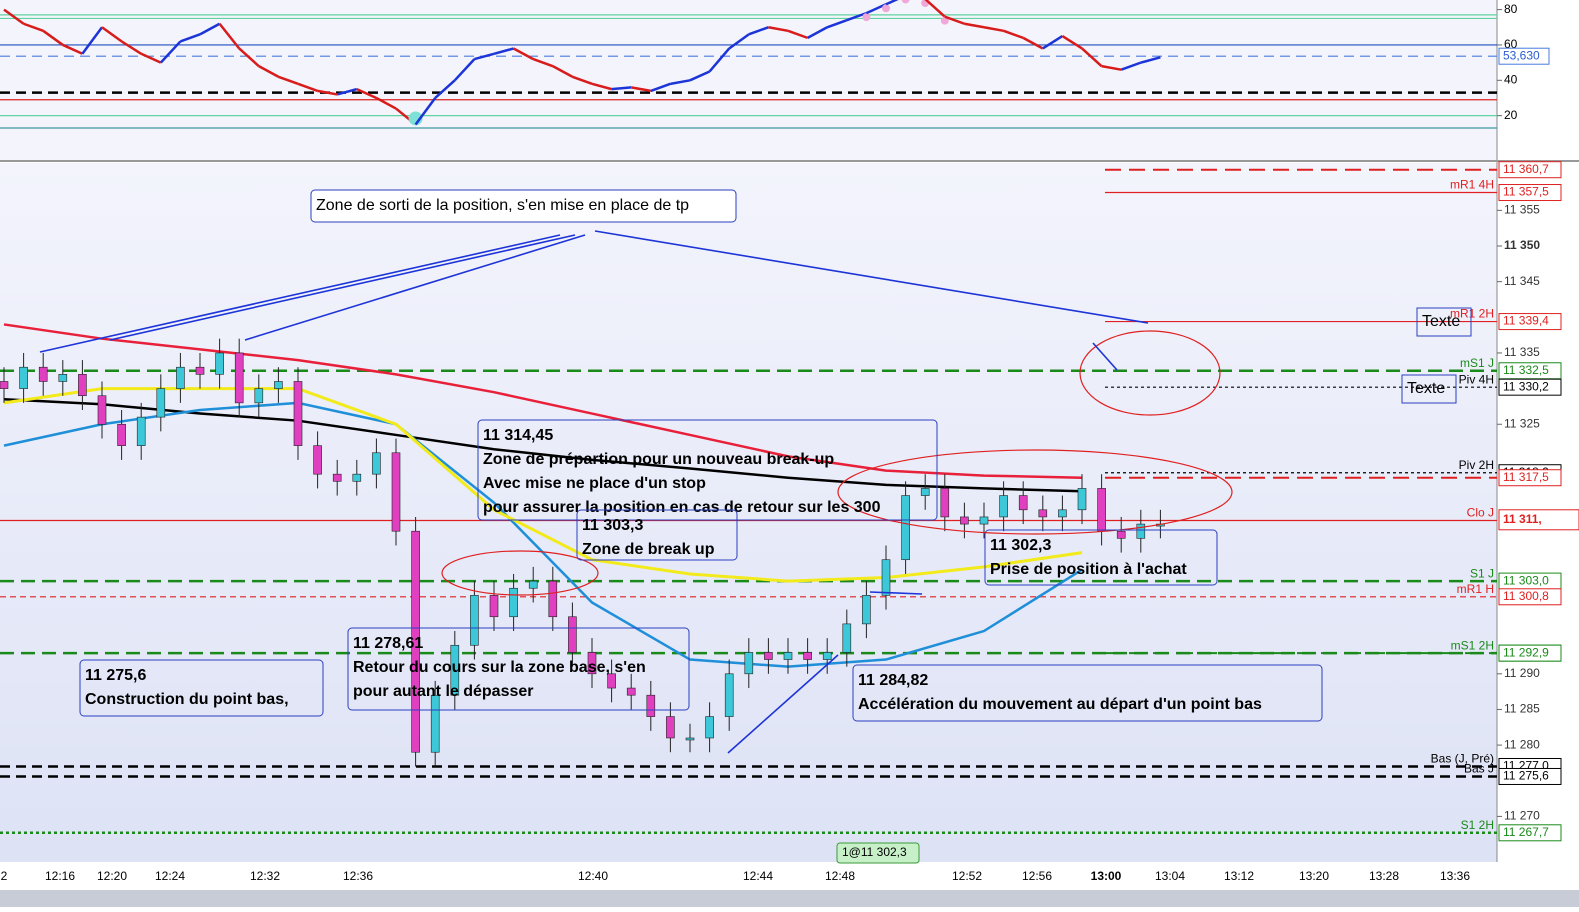 This screenshot has height=912, width=1579. Describe the element at coordinates (1522, 673) in the screenshot. I see `price-tick-label: 11 290` at that location.